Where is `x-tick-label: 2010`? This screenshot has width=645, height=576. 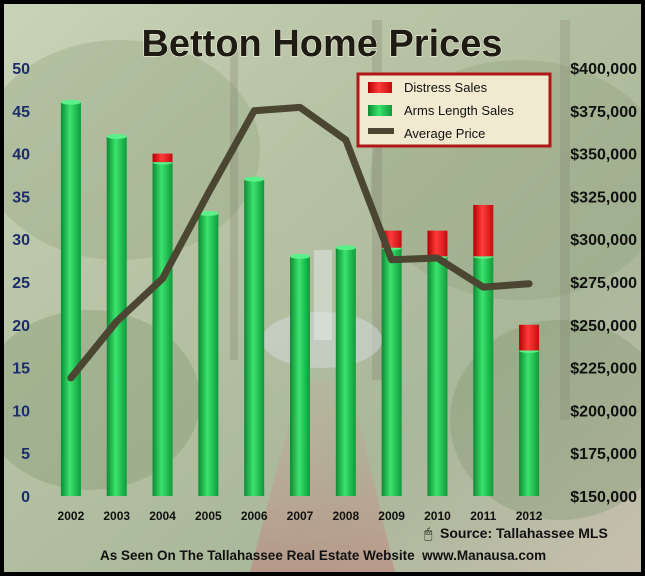
x-tick-label: 2010 is located at coordinates (437, 516).